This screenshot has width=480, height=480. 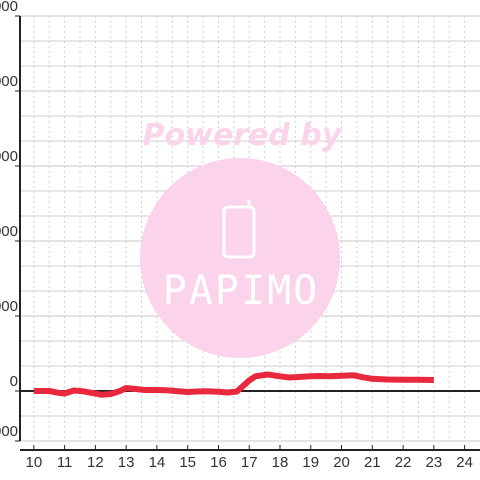 I want to click on watermark-logo: PAPIMO, so click(x=241, y=291).